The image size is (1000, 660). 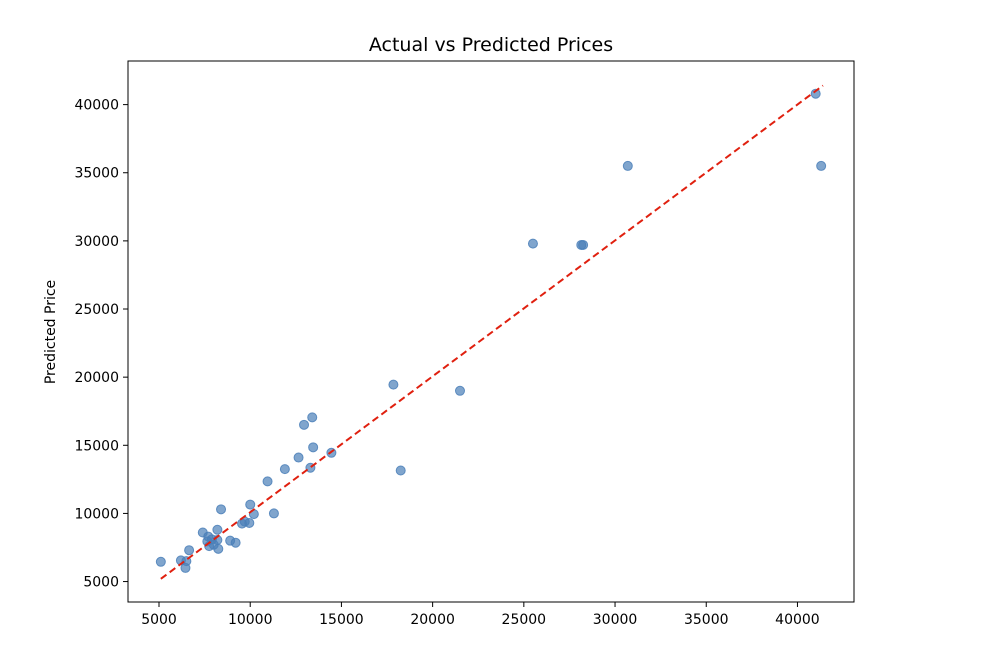 What do you see at coordinates (524, 620) in the screenshot?
I see `x-tick-label: 25000` at bounding box center [524, 620].